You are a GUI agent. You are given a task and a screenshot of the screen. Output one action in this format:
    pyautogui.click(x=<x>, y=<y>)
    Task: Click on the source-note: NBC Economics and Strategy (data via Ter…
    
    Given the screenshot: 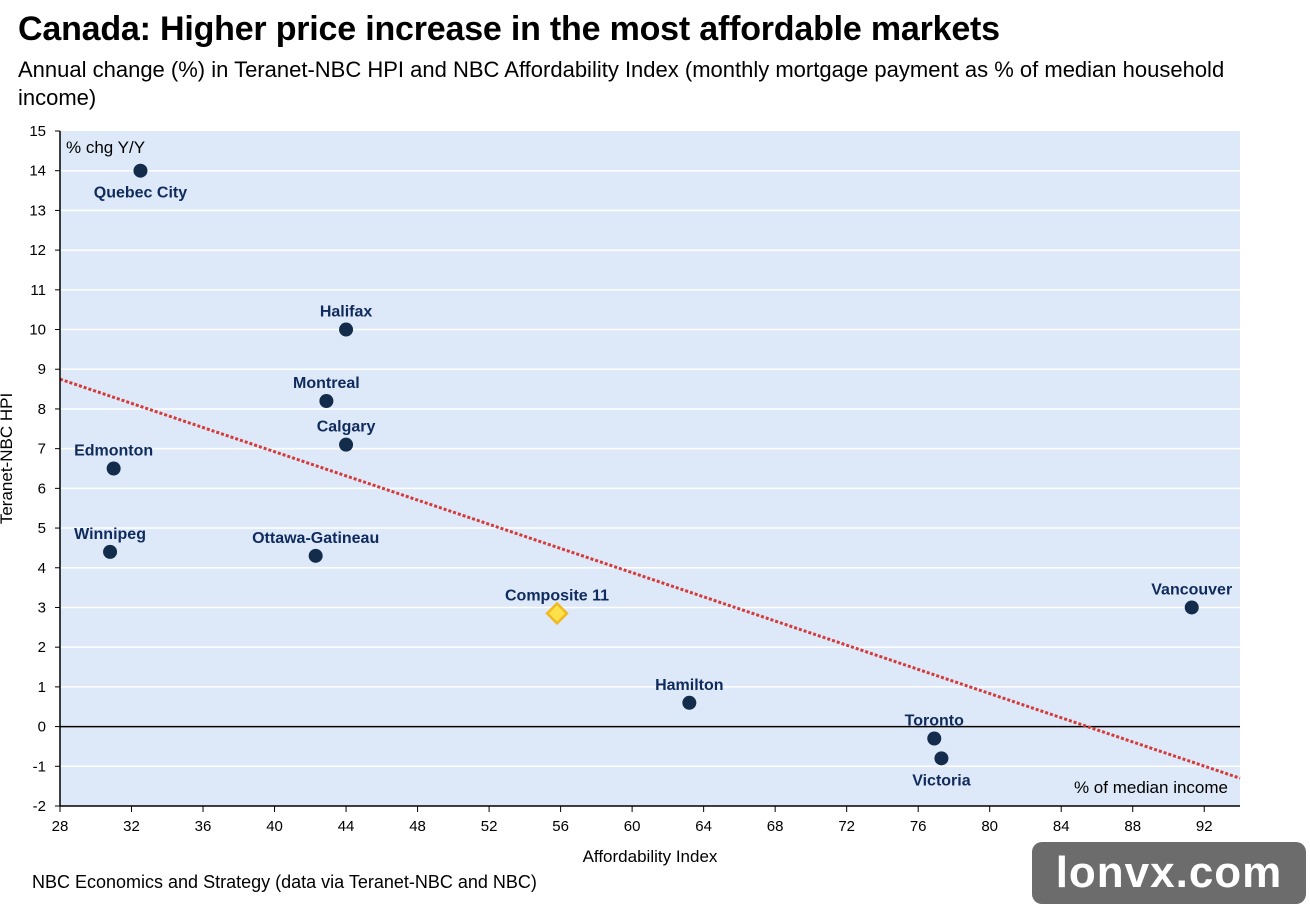 What is the action you would take?
    pyautogui.click(x=284, y=882)
    